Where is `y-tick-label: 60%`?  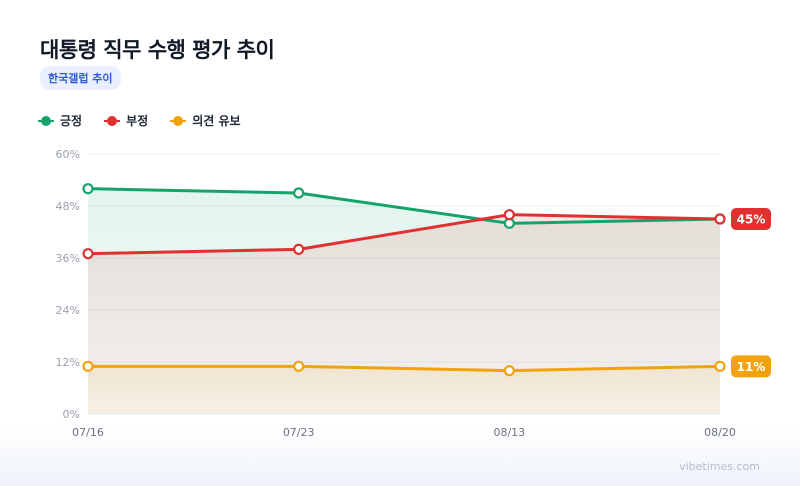 y-tick-label: 60% is located at coordinates (68, 154).